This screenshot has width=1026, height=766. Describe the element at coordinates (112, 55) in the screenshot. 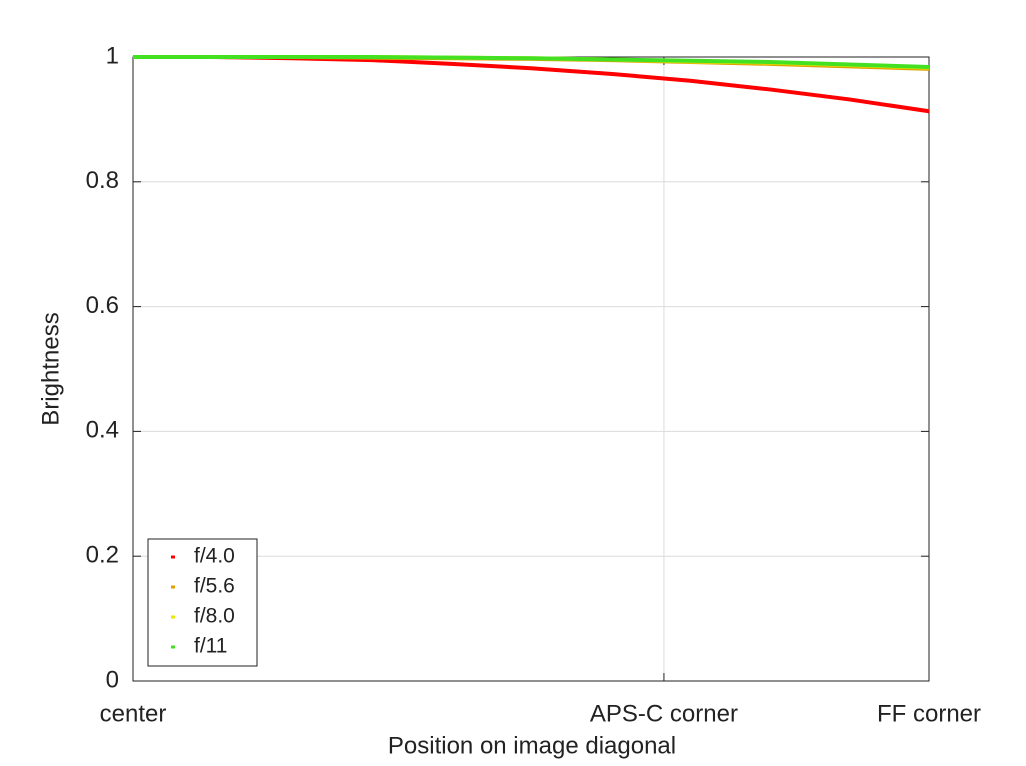

I see `y-tick-label: 1` at that location.